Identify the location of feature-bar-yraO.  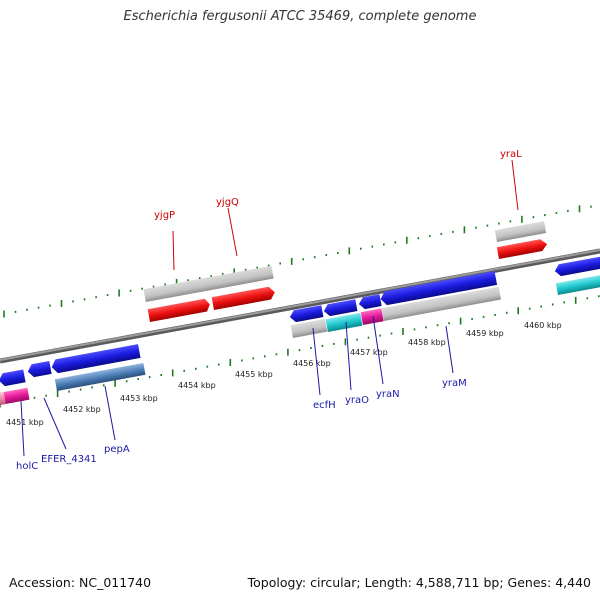
(344, 322).